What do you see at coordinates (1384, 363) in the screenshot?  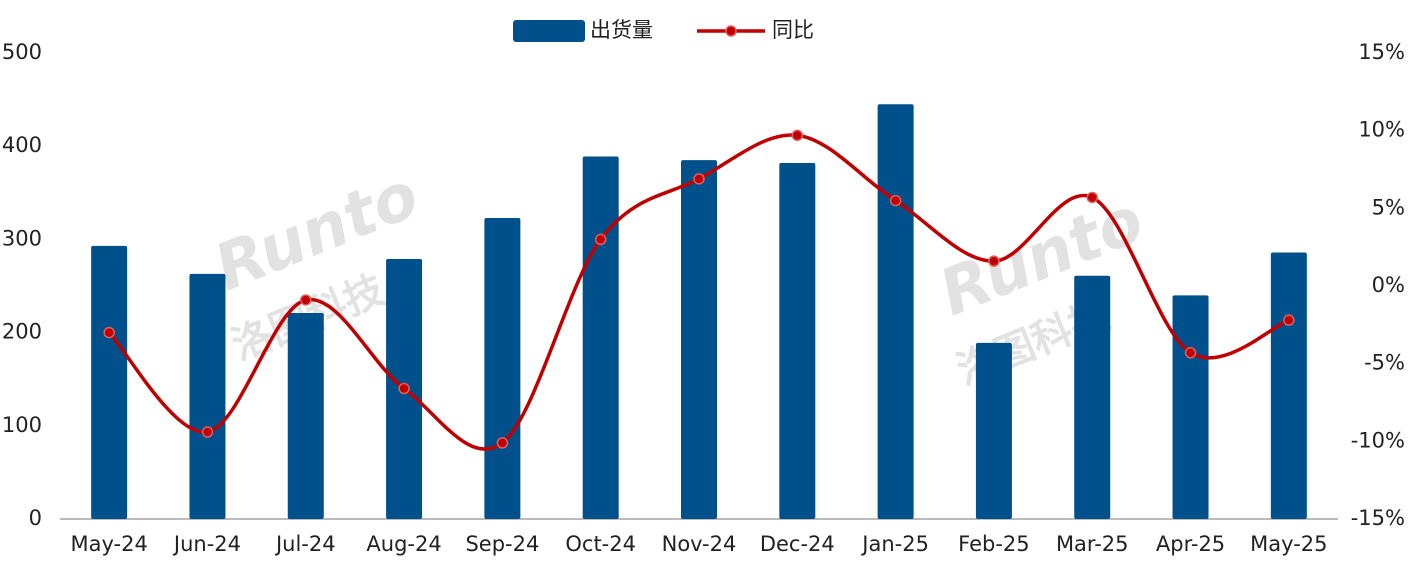 I see `y2-tick-label: -5%` at bounding box center [1384, 363].